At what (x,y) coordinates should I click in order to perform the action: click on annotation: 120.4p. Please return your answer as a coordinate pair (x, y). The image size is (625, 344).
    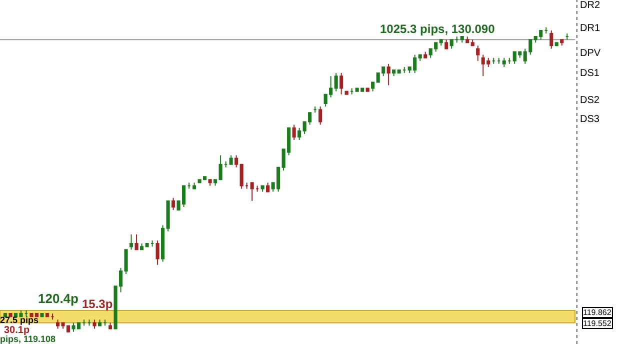
    Looking at the image, I should click on (58, 298).